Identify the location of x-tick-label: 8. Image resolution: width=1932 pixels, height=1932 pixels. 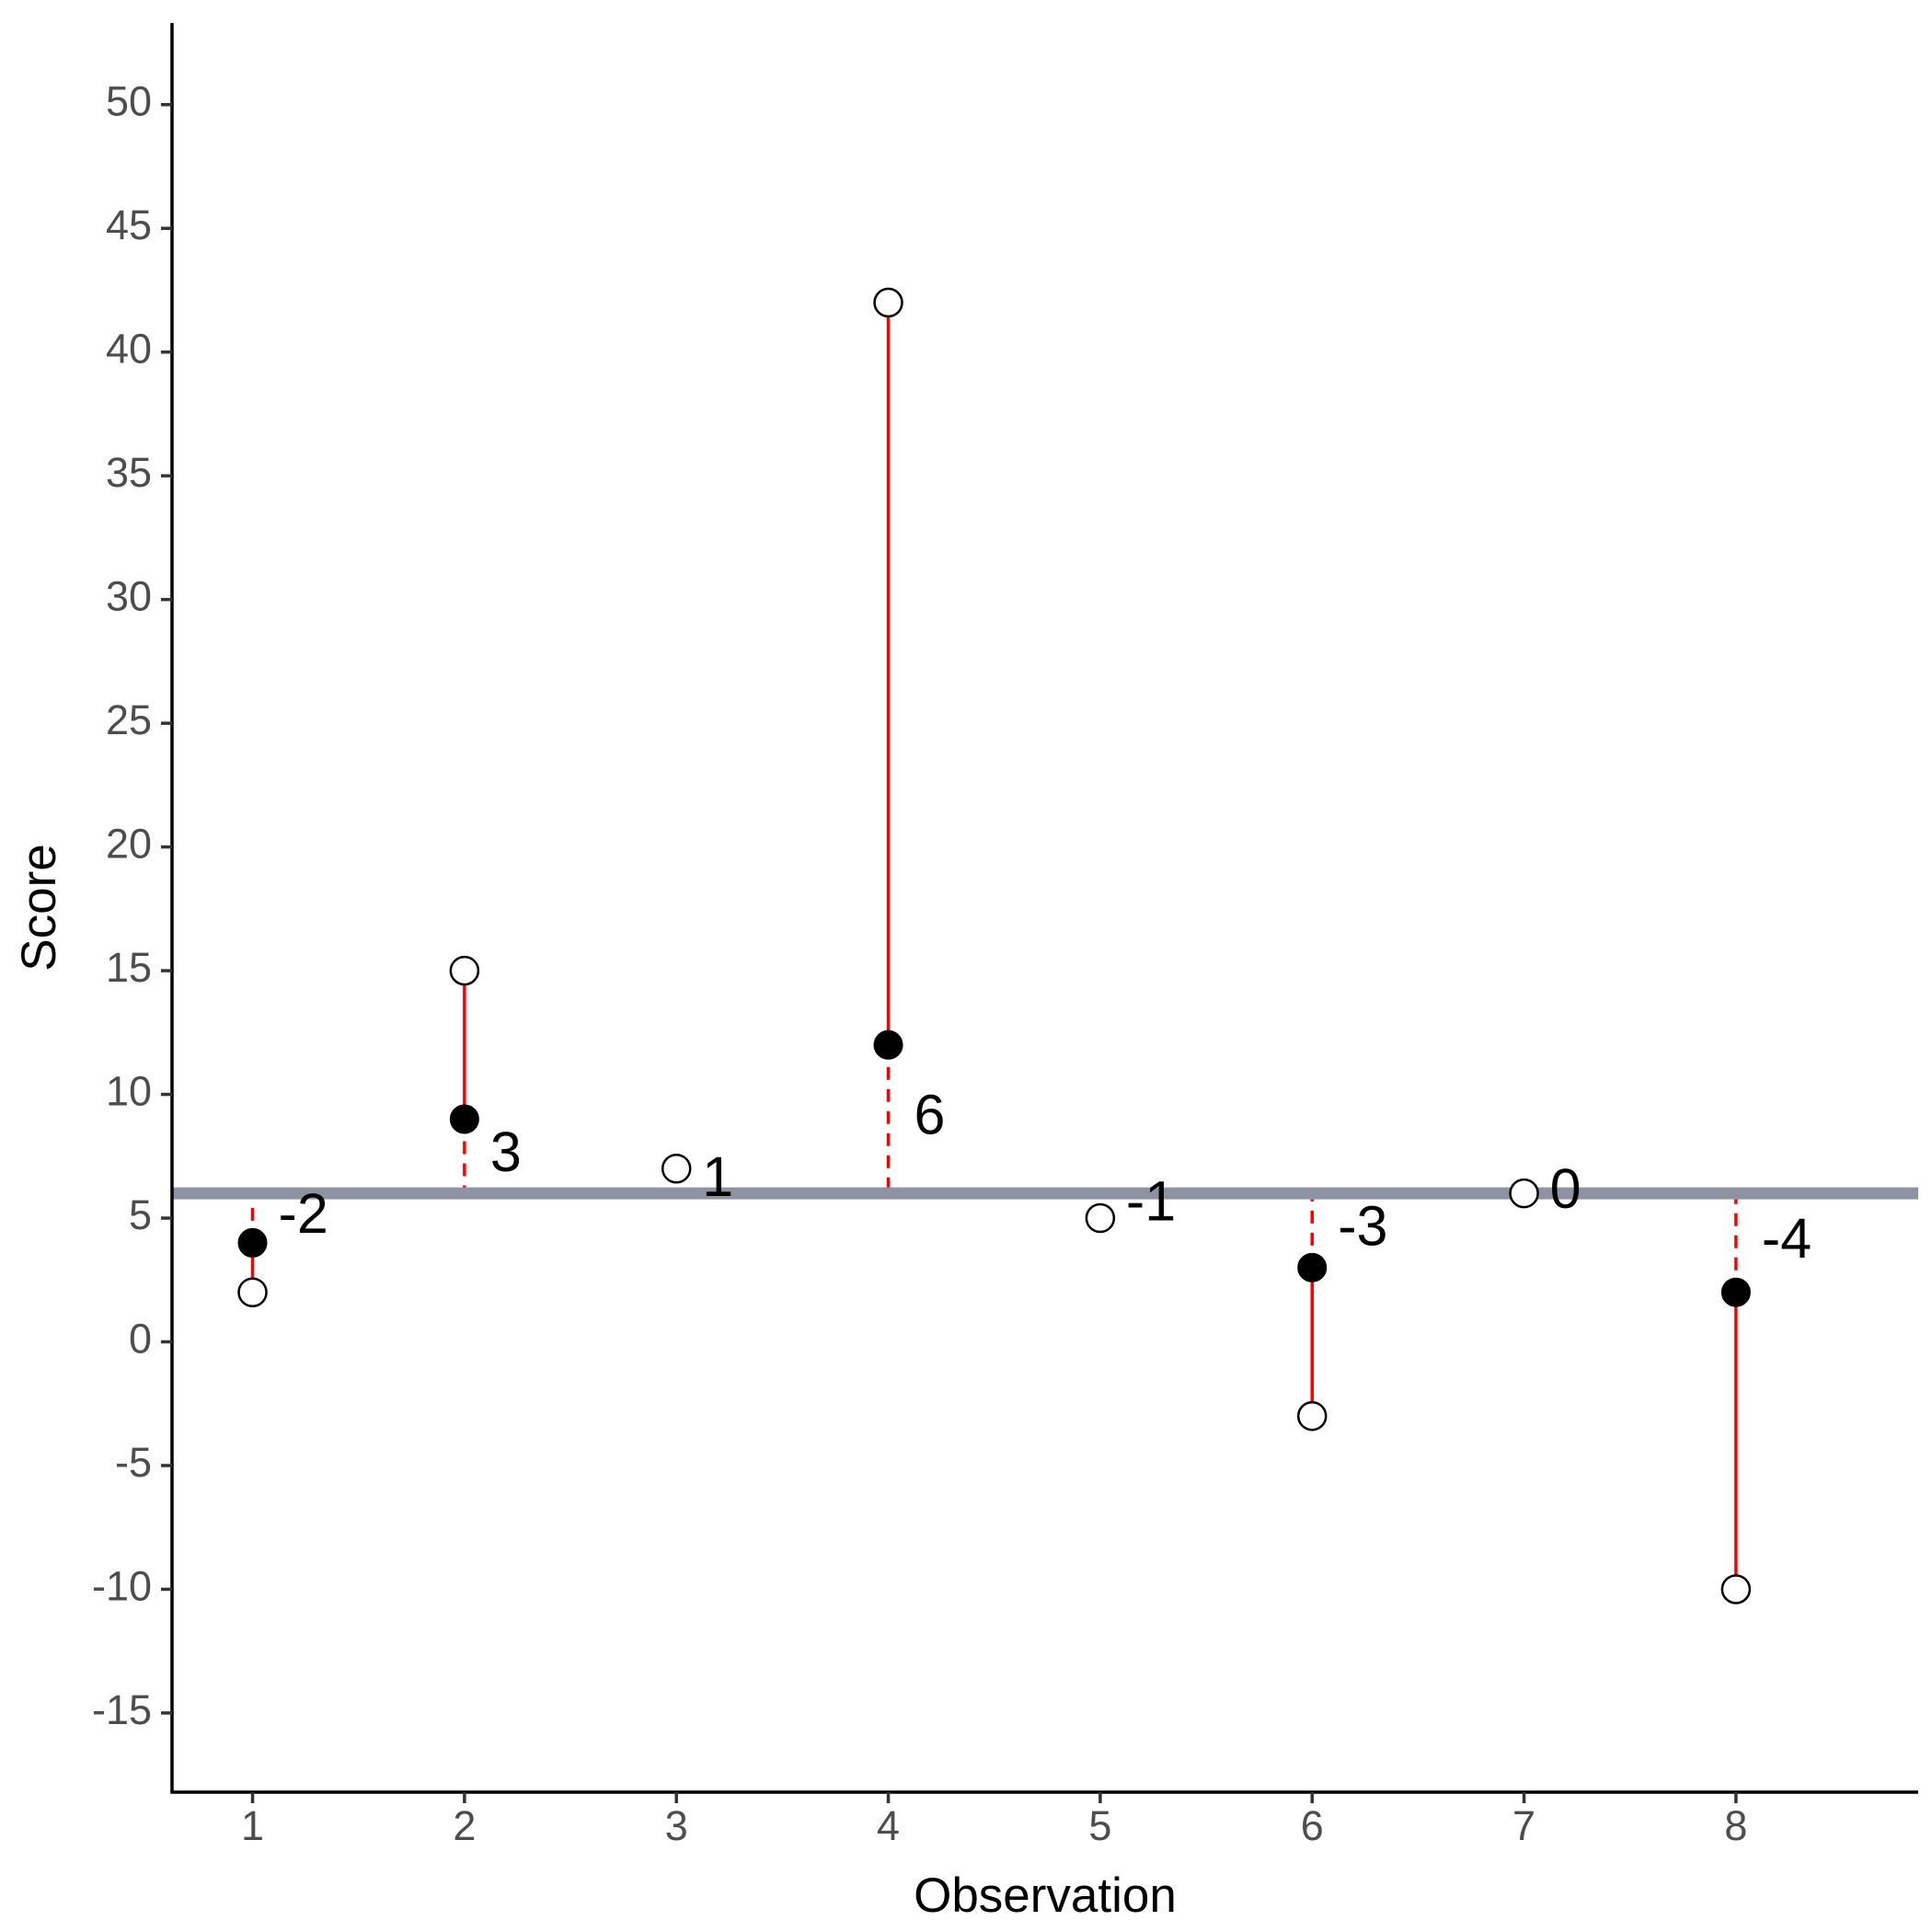
(1735, 1825).